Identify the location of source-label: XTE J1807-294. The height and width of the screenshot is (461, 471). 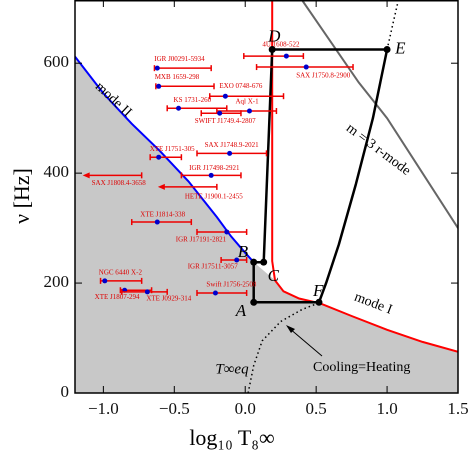
(117, 297).